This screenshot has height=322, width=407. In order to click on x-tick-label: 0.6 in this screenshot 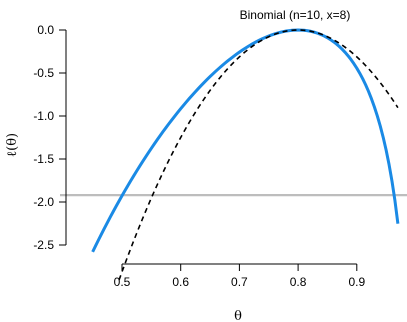, I will do `click(180, 282)`.